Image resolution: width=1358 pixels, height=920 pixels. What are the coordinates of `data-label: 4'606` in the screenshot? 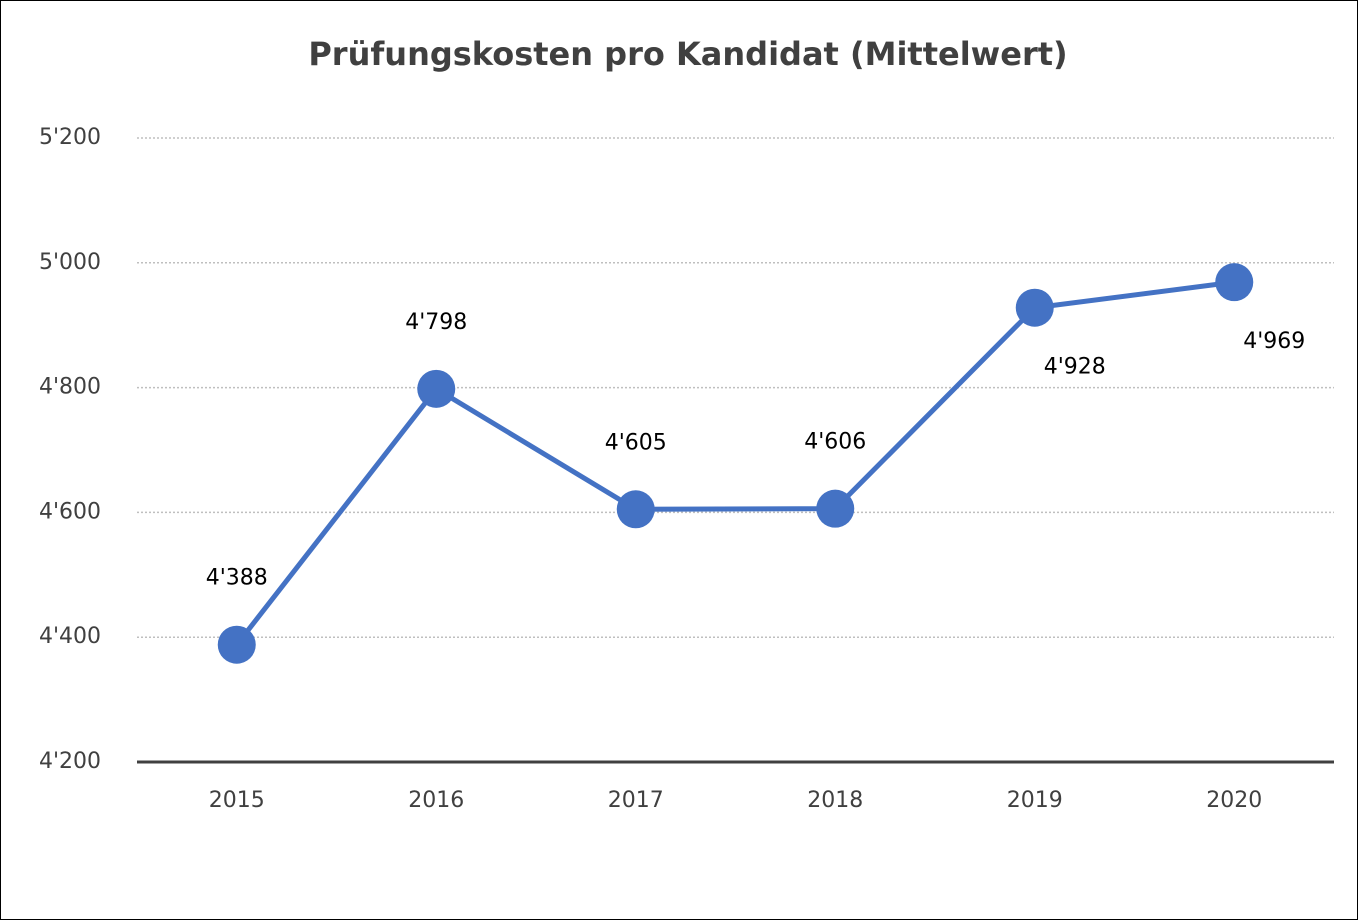 It's located at (835, 442).